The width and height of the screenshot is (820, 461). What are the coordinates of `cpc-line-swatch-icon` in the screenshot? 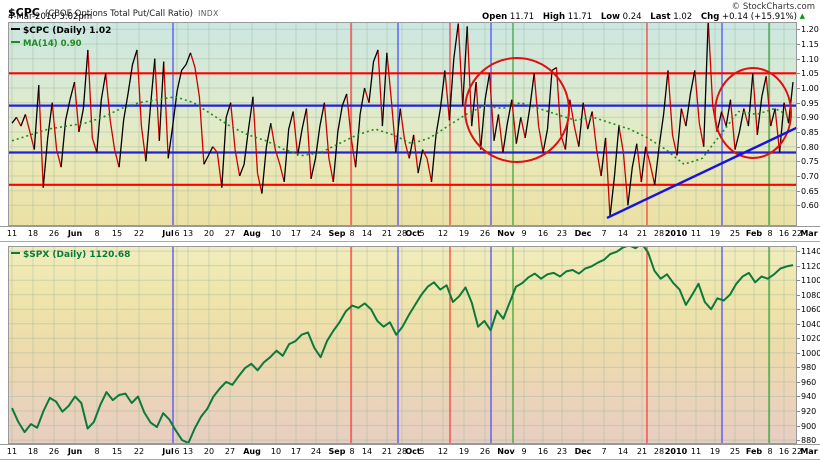 It's located at (15, 28).